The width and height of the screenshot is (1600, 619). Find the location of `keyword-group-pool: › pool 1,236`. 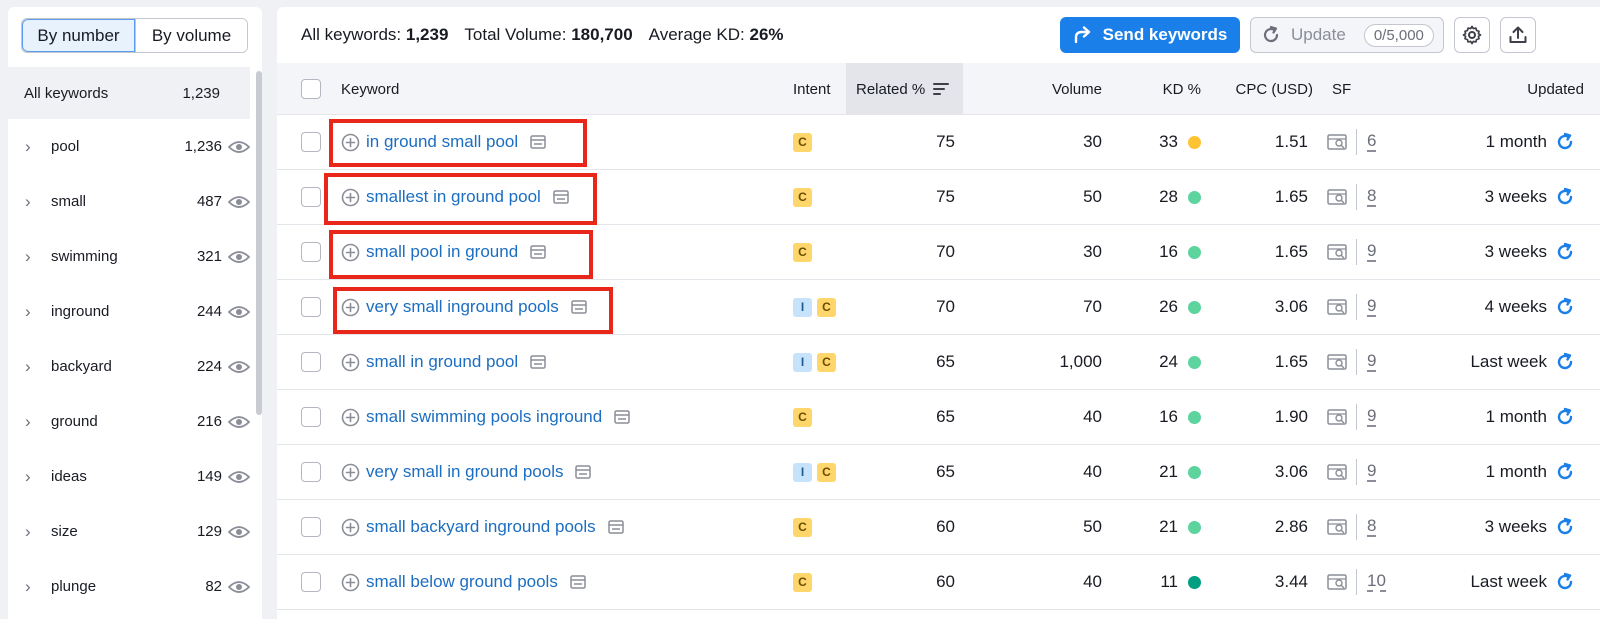

keyword-group-pool: › pool 1,236 is located at coordinates (129, 146).